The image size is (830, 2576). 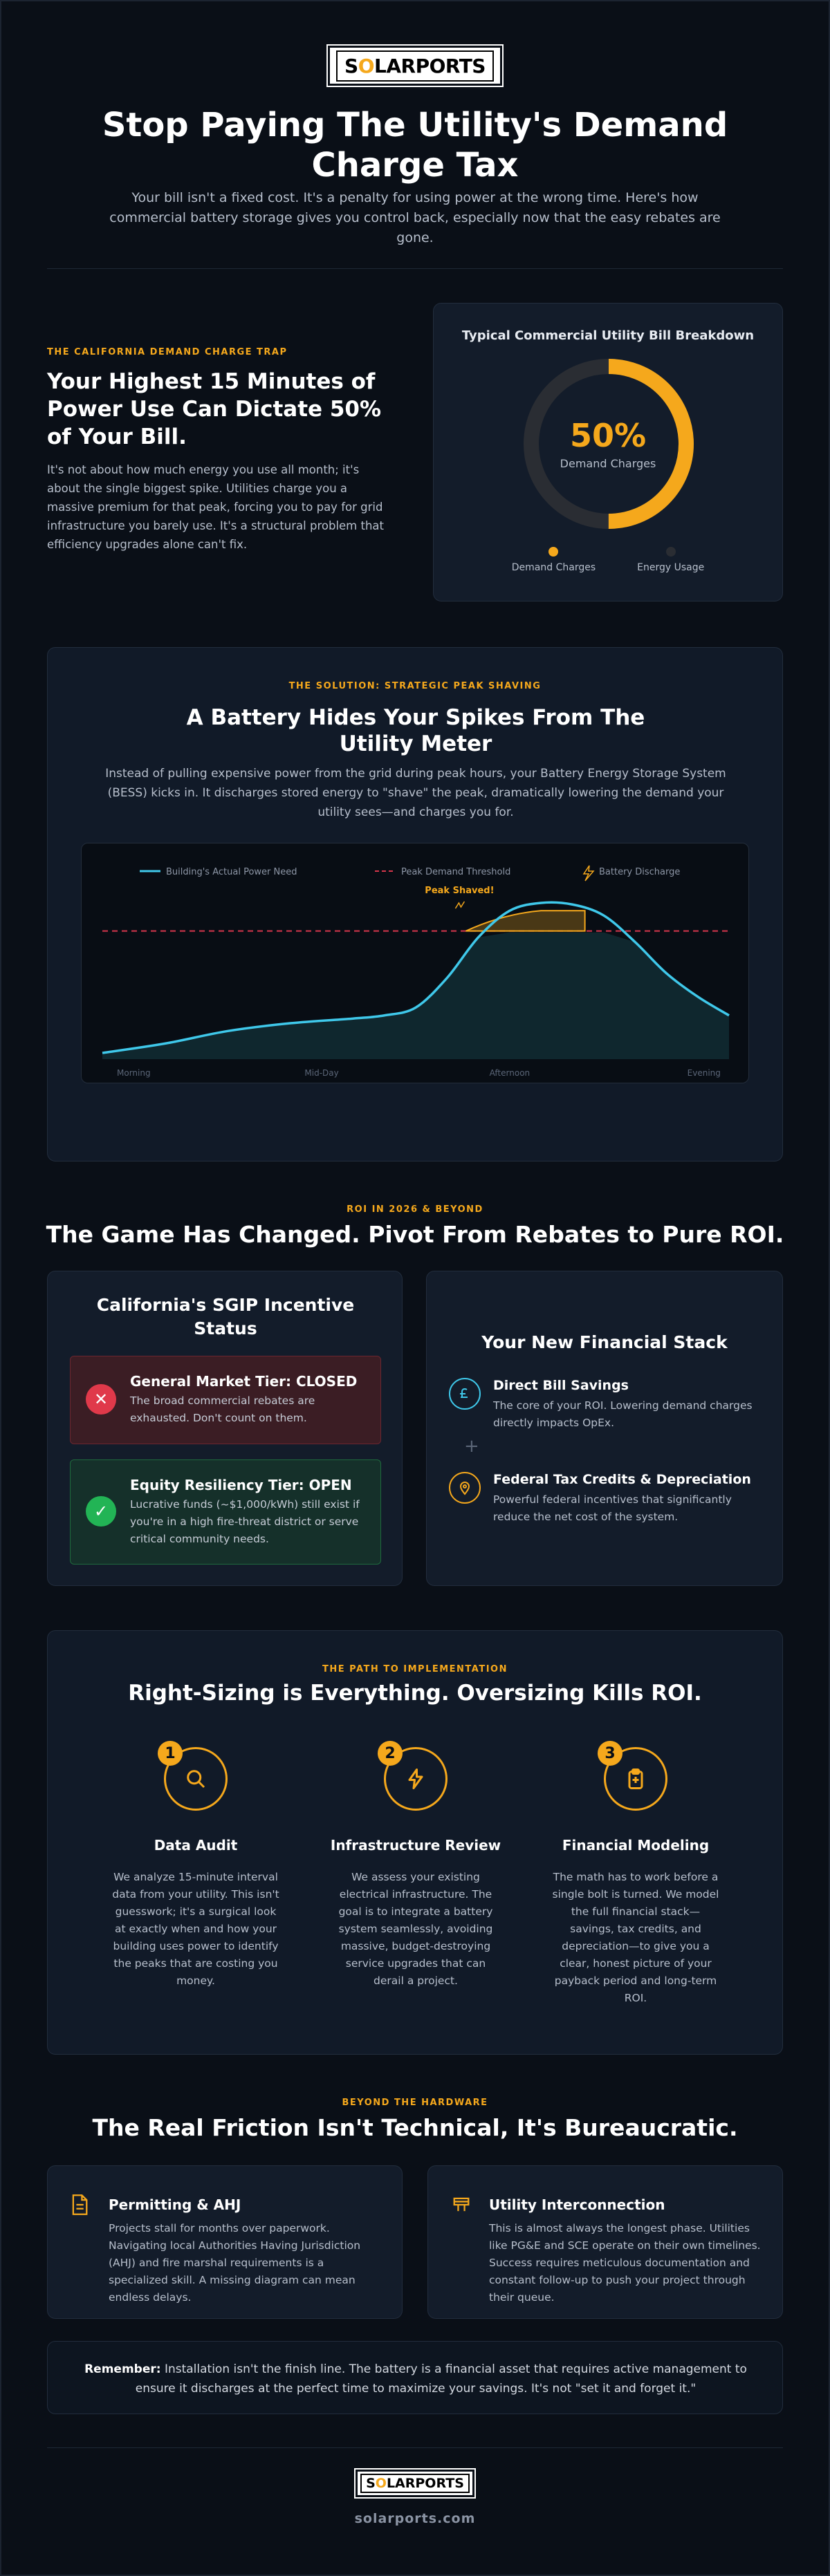 What do you see at coordinates (465, 1394) in the screenshot?
I see `currency-icon` at bounding box center [465, 1394].